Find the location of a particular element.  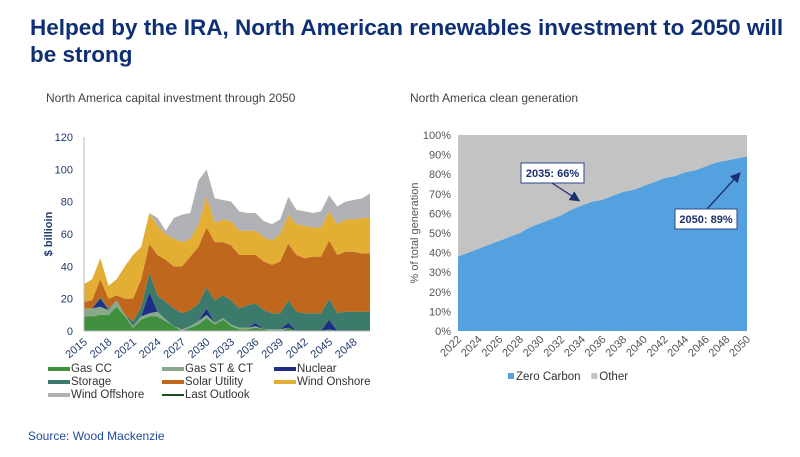

right-legend: Zero Carbon Other is located at coordinates (568, 377).